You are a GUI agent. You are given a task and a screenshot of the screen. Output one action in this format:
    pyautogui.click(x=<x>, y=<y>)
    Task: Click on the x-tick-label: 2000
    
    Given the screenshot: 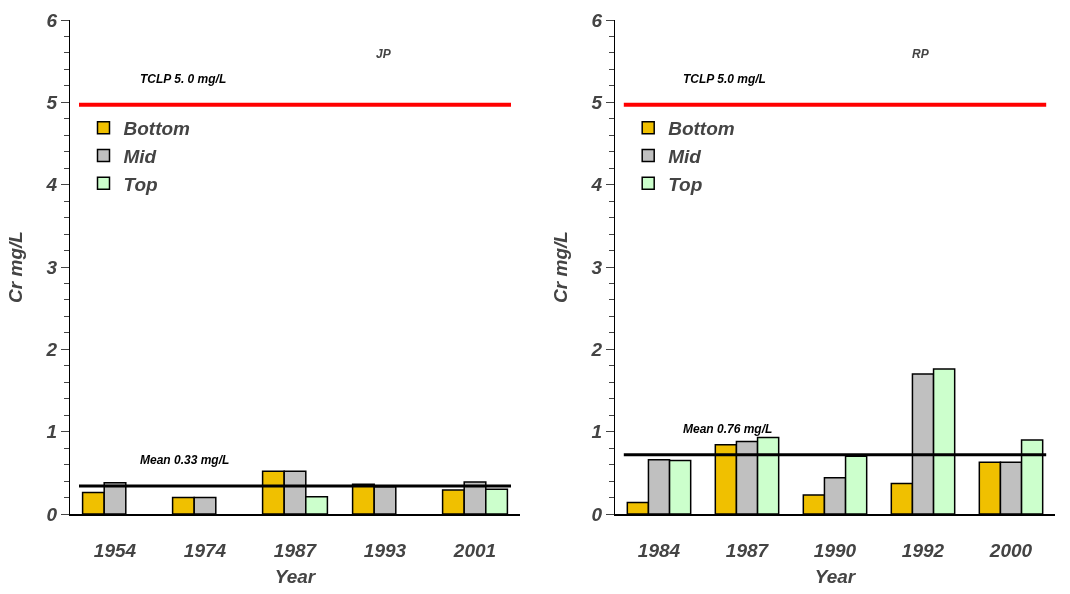 What is the action you would take?
    pyautogui.click(x=1010, y=550)
    